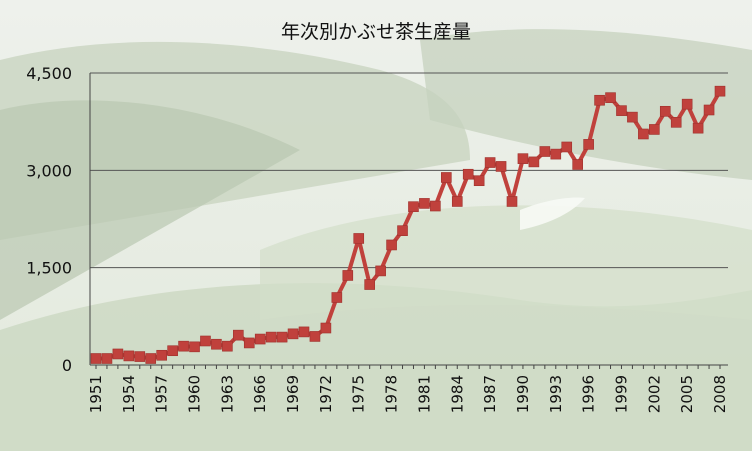 This screenshot has height=451, width=752. Describe the element at coordinates (326, 394) in the screenshot. I see `x-tick-label: 1972` at that location.